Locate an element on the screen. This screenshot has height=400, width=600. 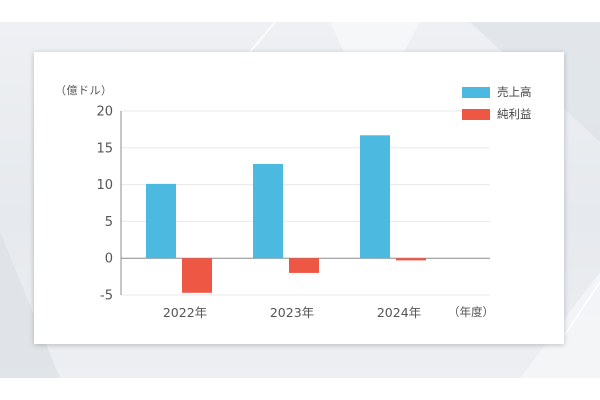
y-tick-label: 10 is located at coordinates (104, 185).